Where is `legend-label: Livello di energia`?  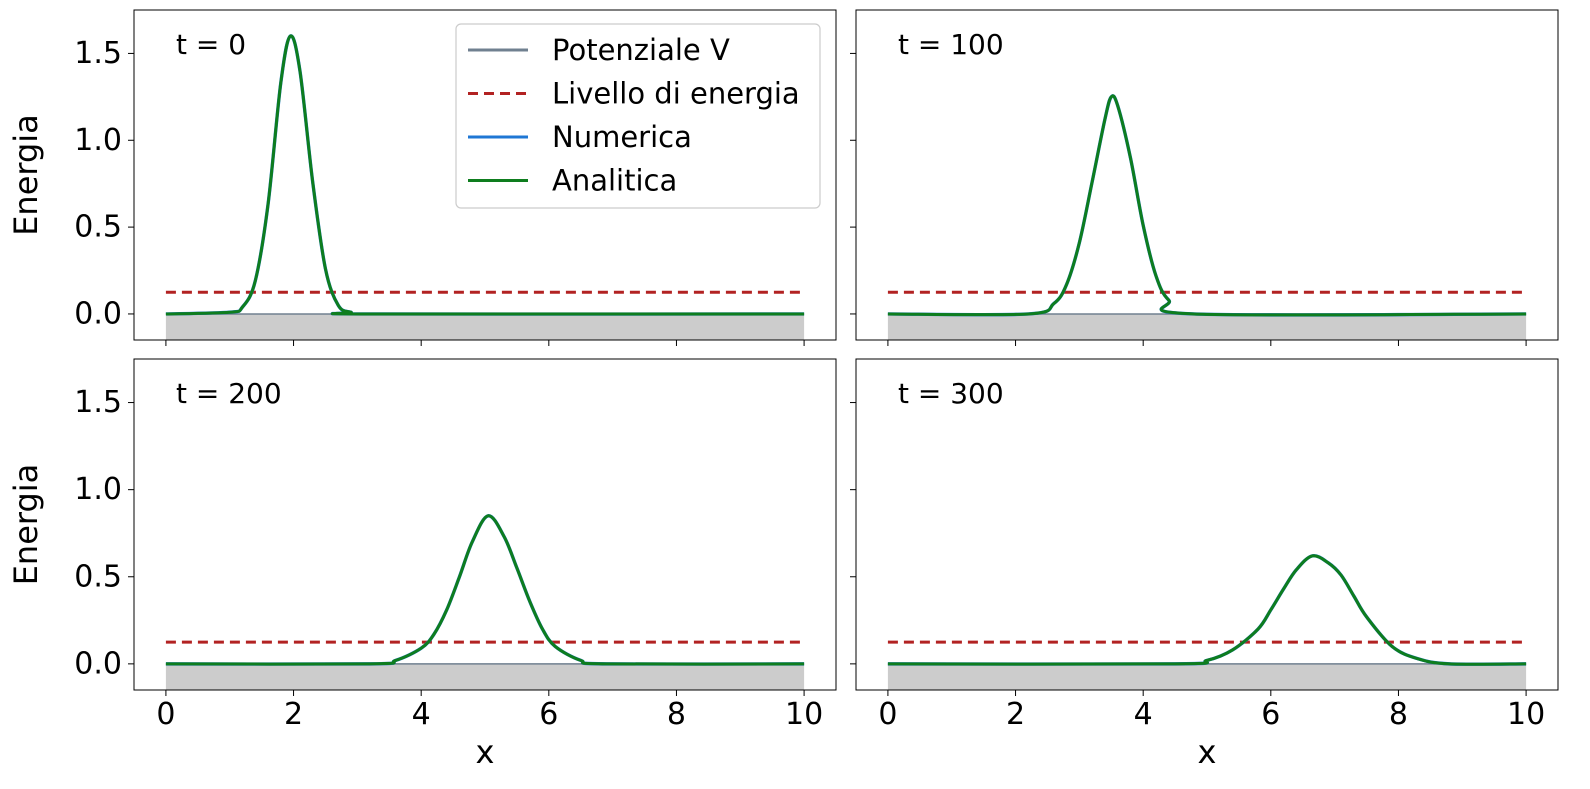
legend-label: Livello di energia is located at coordinates (676, 94).